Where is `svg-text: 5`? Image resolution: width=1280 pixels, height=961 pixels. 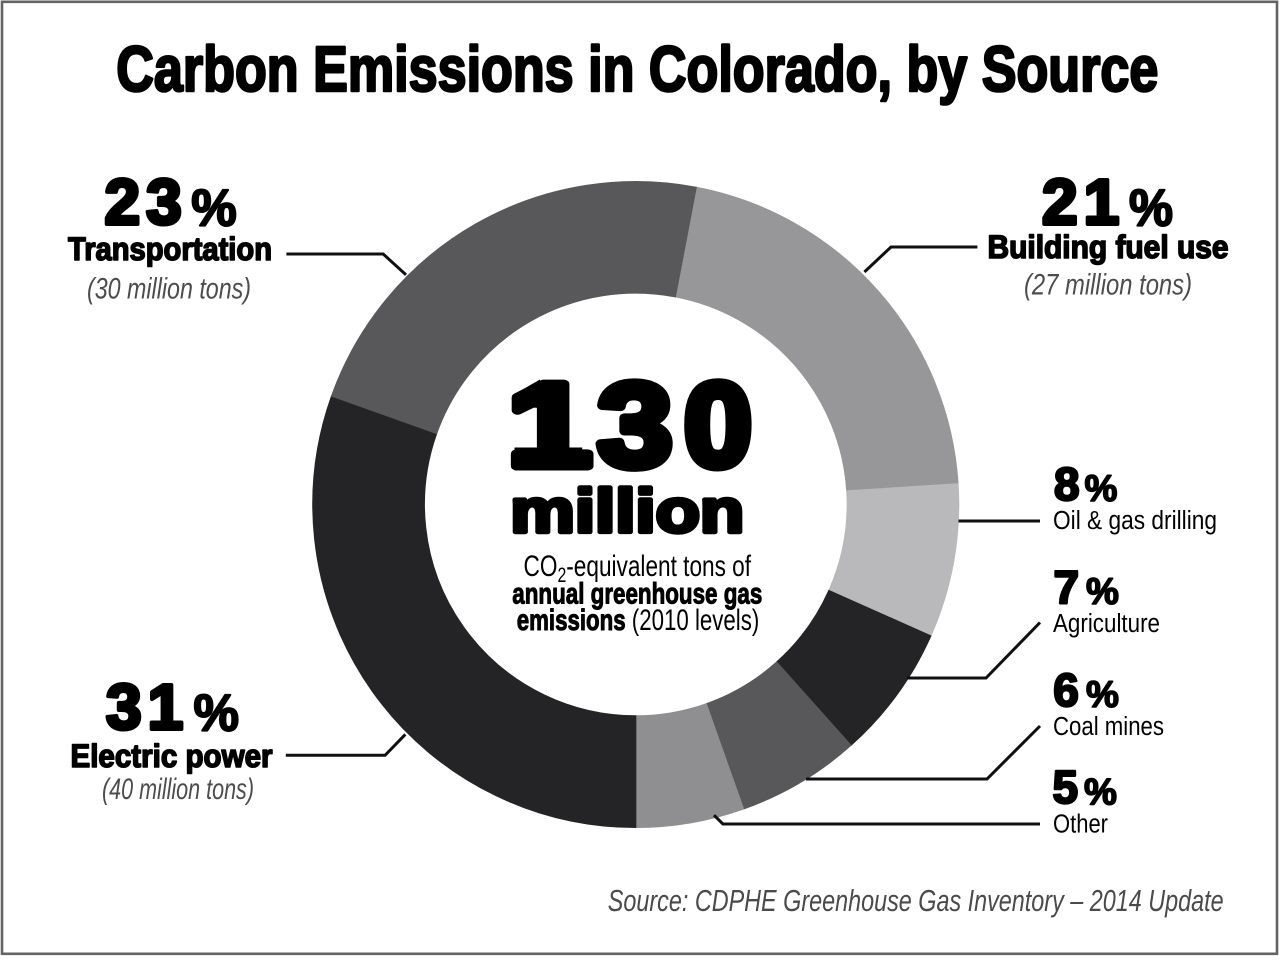
svg-text: 5 is located at coordinates (1066, 787).